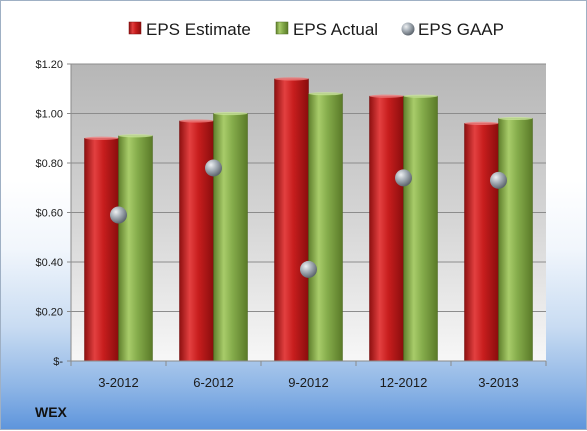  I want to click on legend-label-eps-gaap: EPS GAAP, so click(461, 29).